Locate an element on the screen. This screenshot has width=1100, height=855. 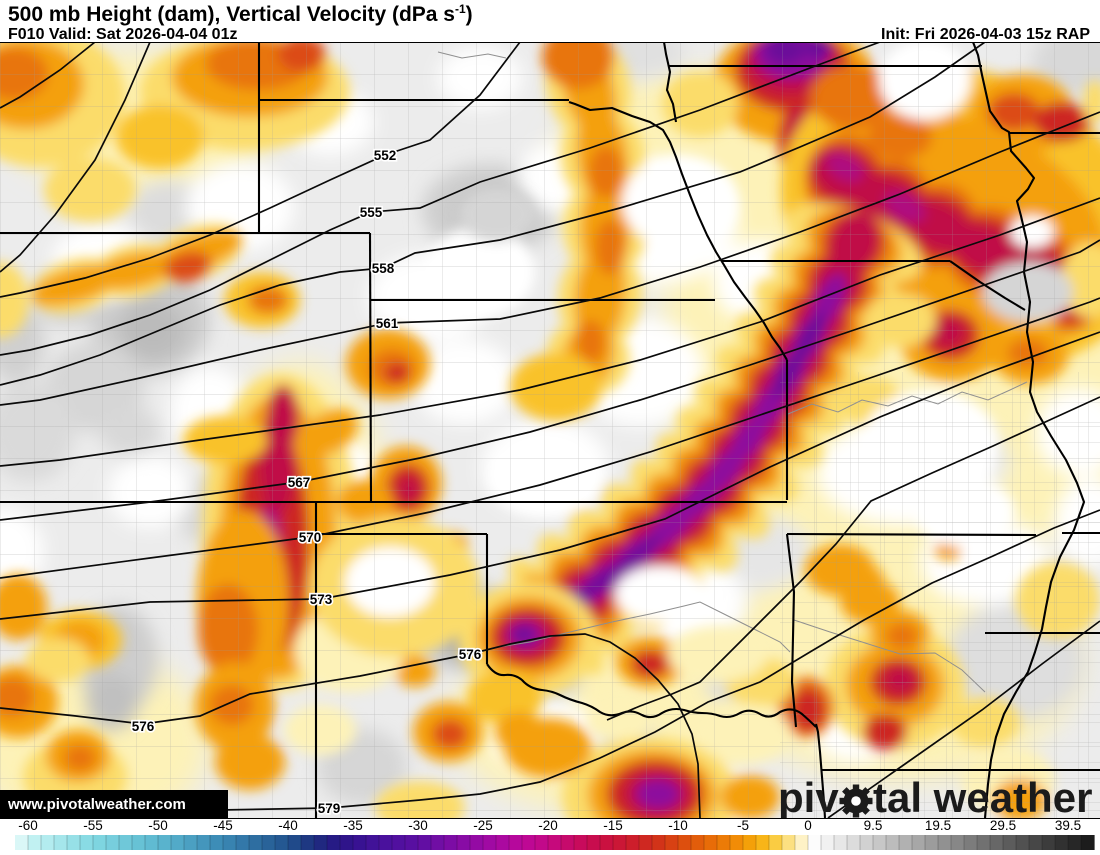
svg-text: tal weather is located at coordinates (982, 796).